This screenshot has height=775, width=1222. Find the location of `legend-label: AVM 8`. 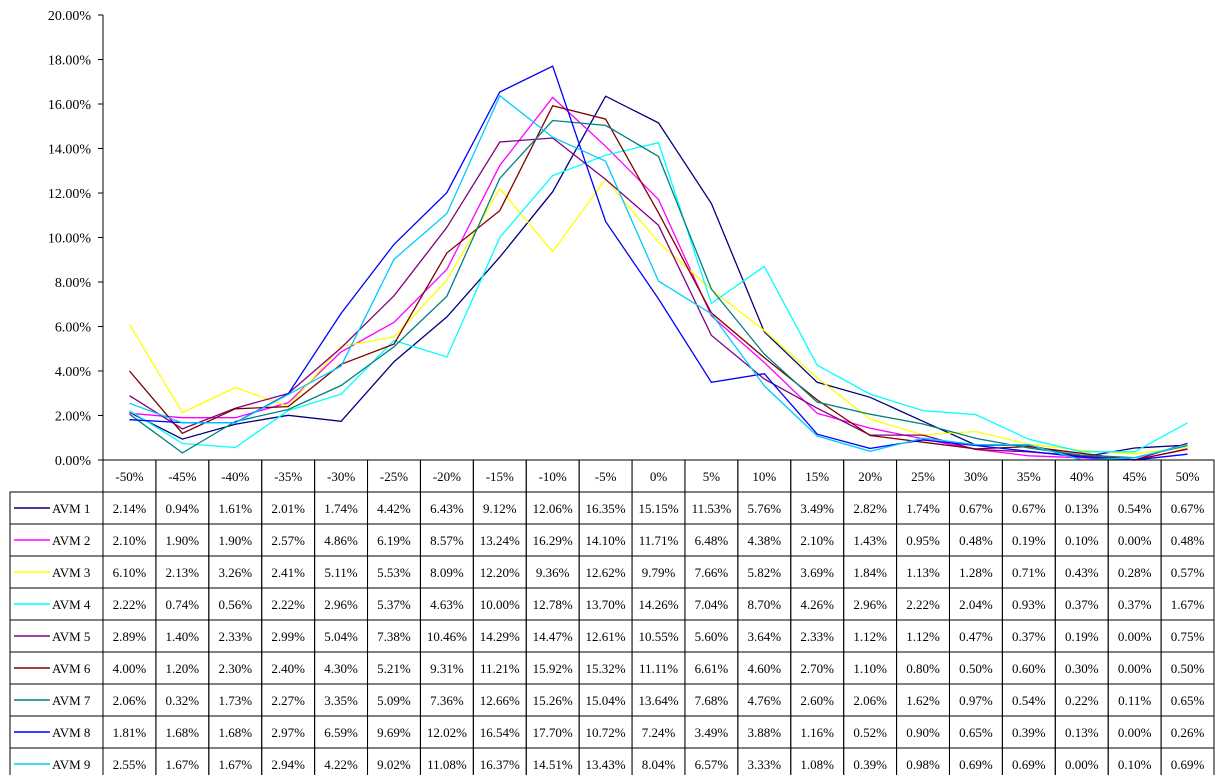

legend-label: AVM 8 is located at coordinates (71, 732).